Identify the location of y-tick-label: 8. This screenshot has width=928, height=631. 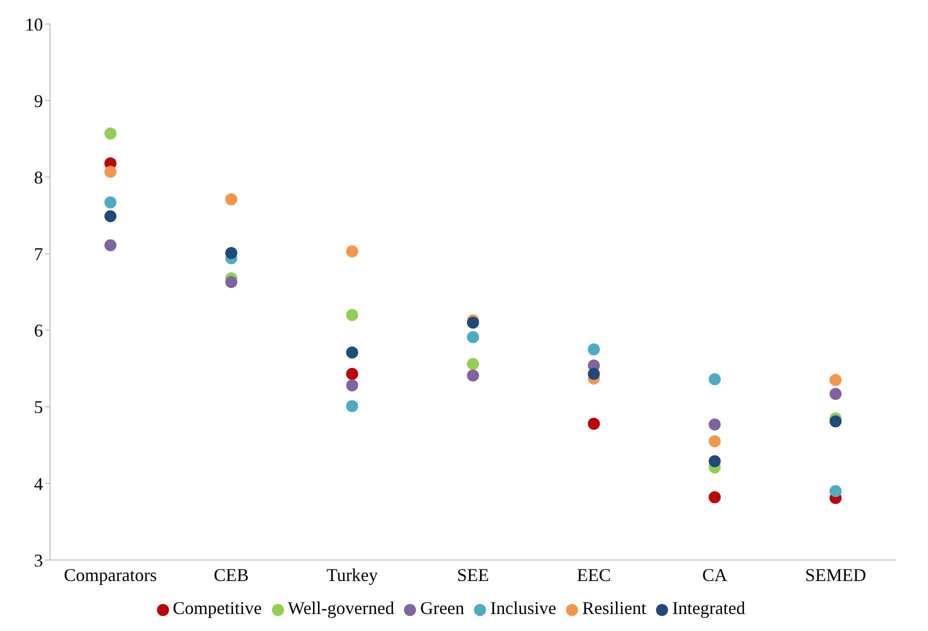
(38, 178).